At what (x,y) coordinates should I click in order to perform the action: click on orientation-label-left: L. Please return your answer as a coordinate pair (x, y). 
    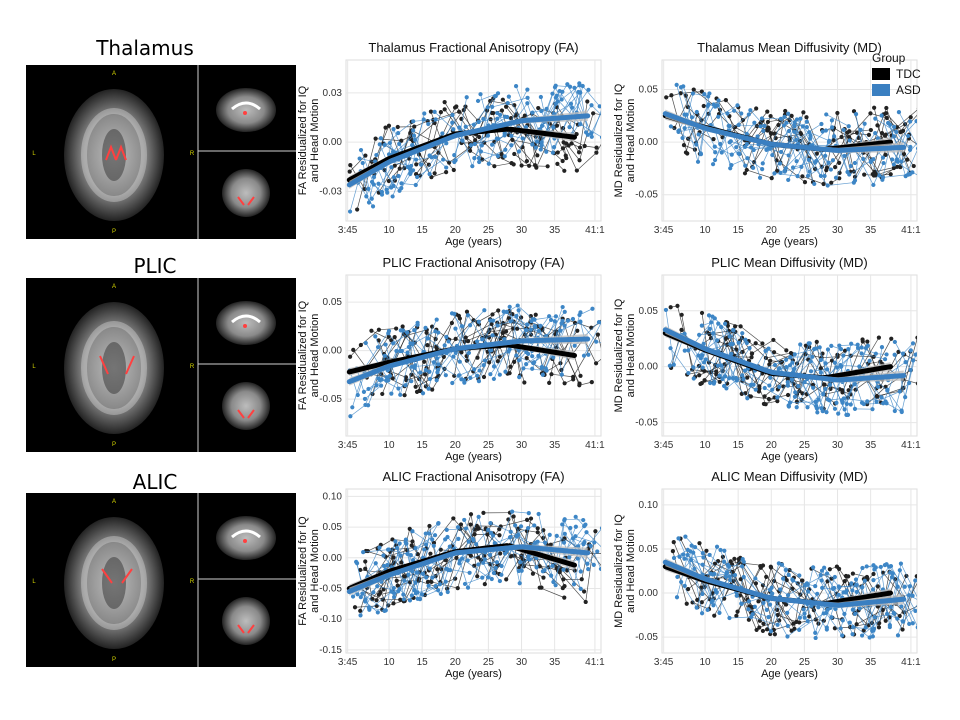
    Looking at the image, I should click on (34, 367).